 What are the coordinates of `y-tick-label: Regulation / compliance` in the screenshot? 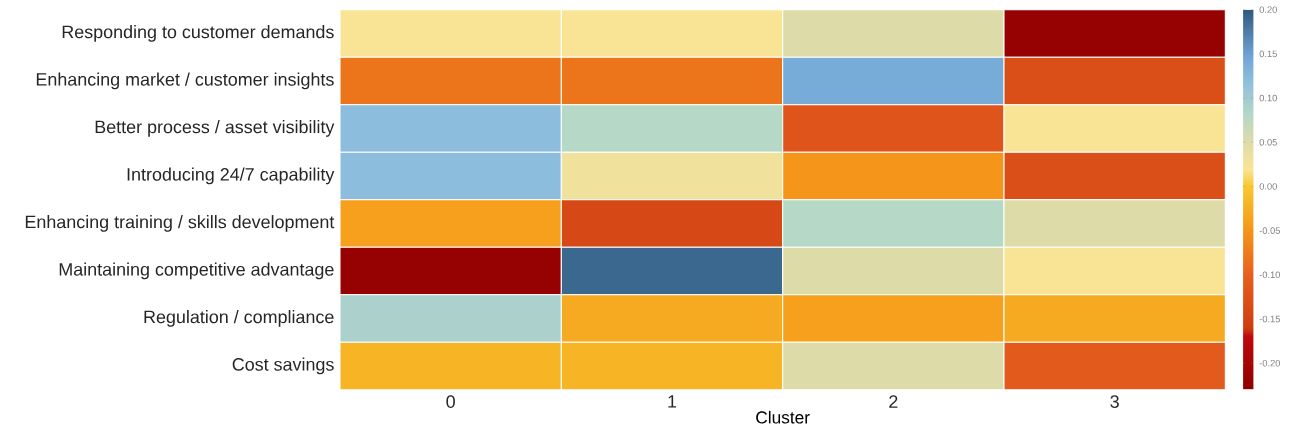 It's located at (239, 318).